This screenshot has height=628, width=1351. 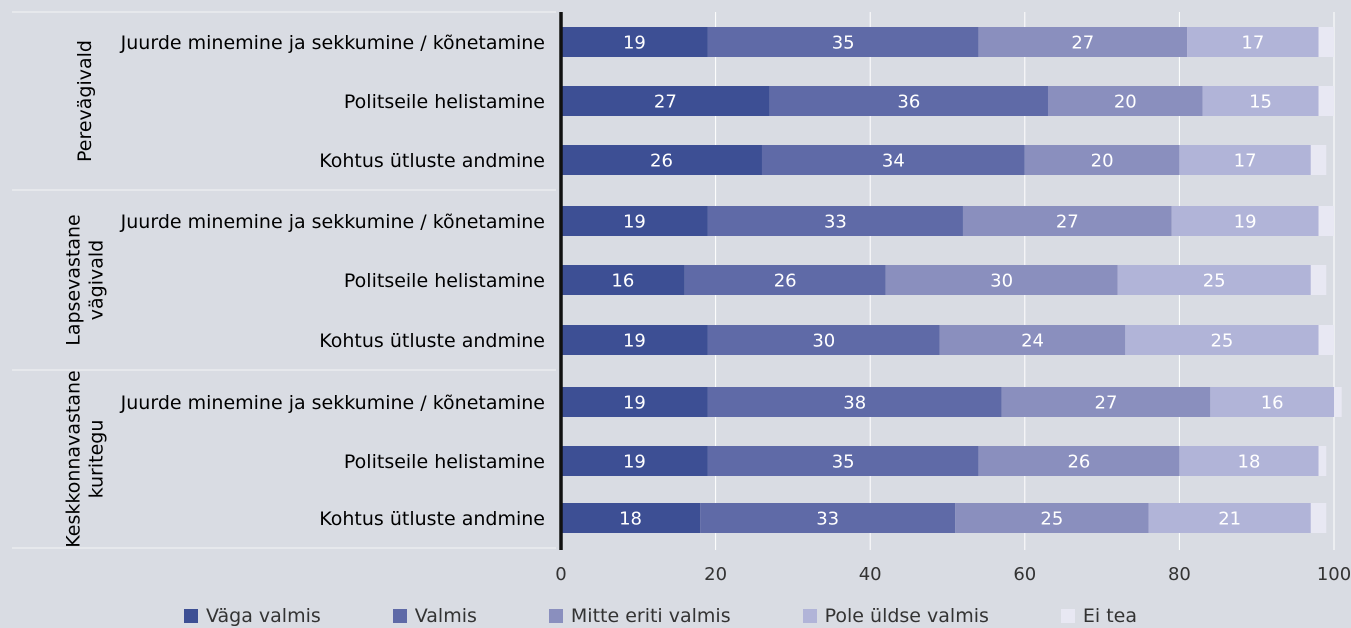 What do you see at coordinates (715, 574) in the screenshot?
I see `x-tick-label: 20` at bounding box center [715, 574].